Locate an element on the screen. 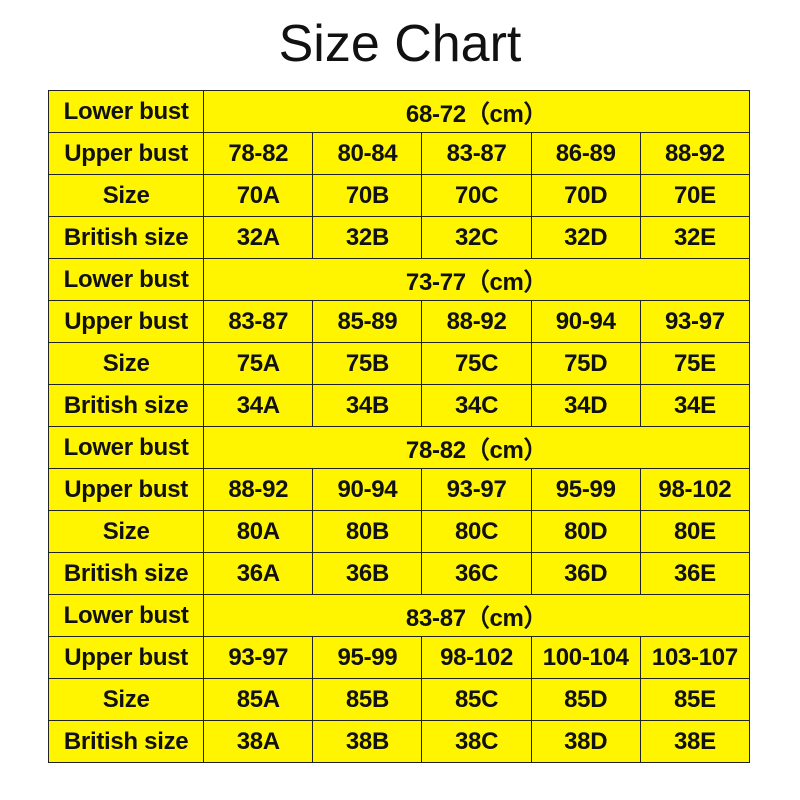 The image size is (800, 800). british-size-cell: 32D is located at coordinates (585, 237).